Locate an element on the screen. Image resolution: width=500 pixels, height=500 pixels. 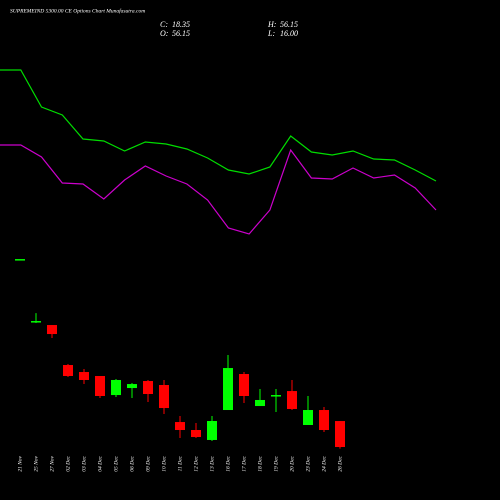
x-tick-label: 06 Dec is located at coordinates (132, 463).